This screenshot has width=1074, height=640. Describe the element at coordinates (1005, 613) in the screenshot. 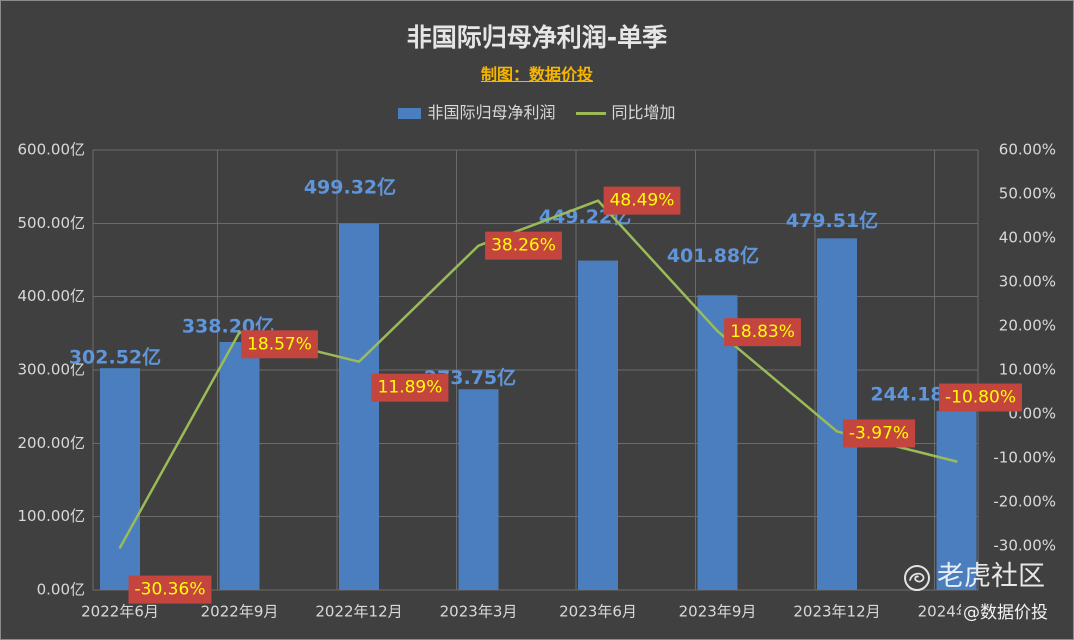

I see `watermark-handle: @数据价投` at that location.